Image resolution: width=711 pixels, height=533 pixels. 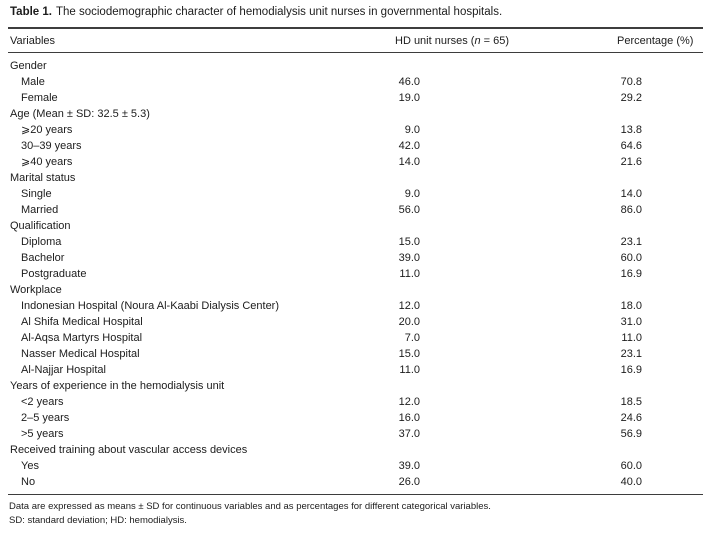 I want to click on percent-cell: 64.6, so click(x=660, y=146).